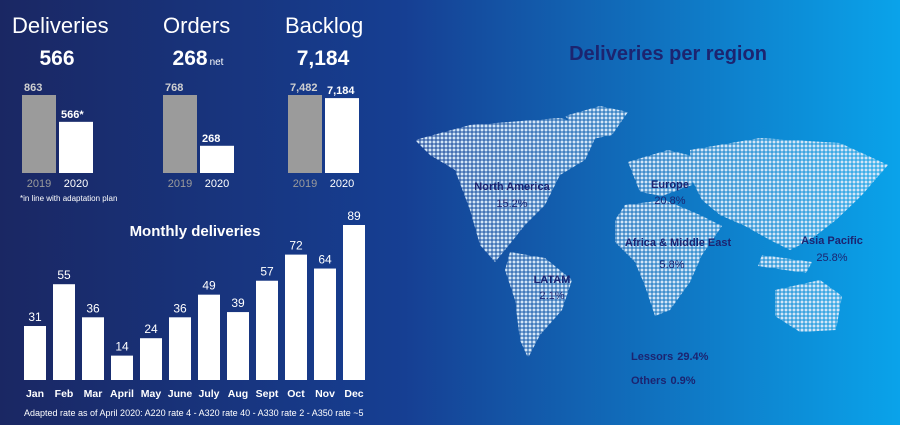 This screenshot has height=425, width=900. Describe the element at coordinates (668, 54) in the screenshot. I see `chart-title: Deliveries per region` at that location.